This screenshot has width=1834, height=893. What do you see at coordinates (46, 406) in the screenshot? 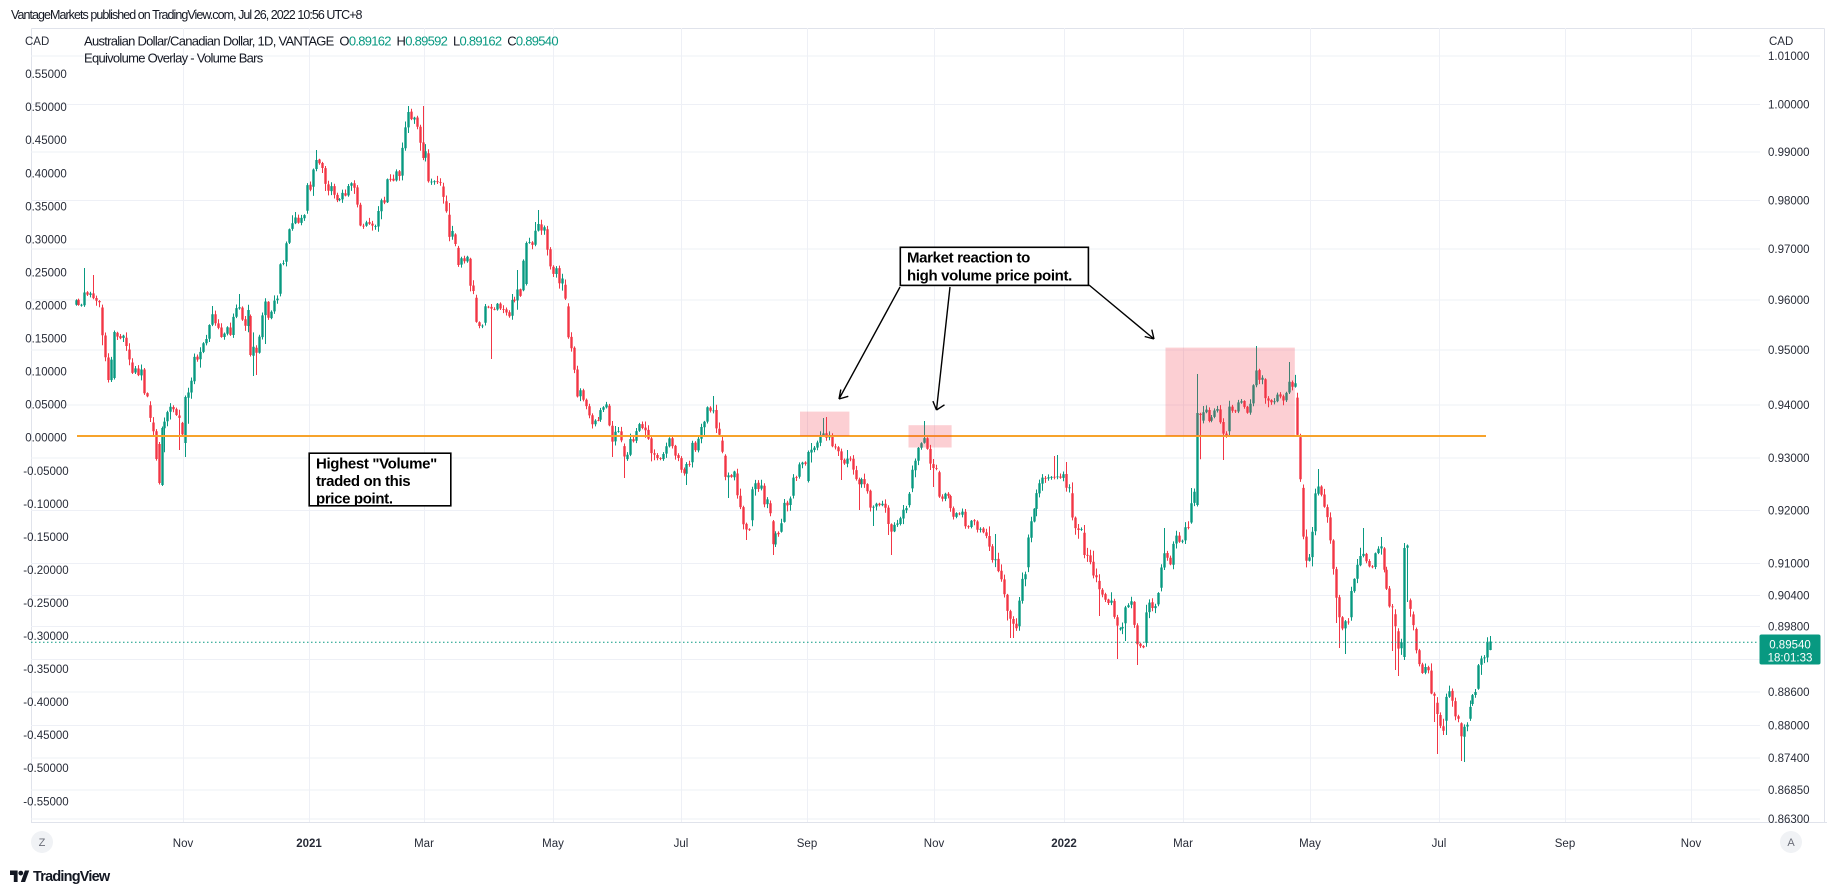
I see `svg-text: 0.05000` at bounding box center [46, 406].